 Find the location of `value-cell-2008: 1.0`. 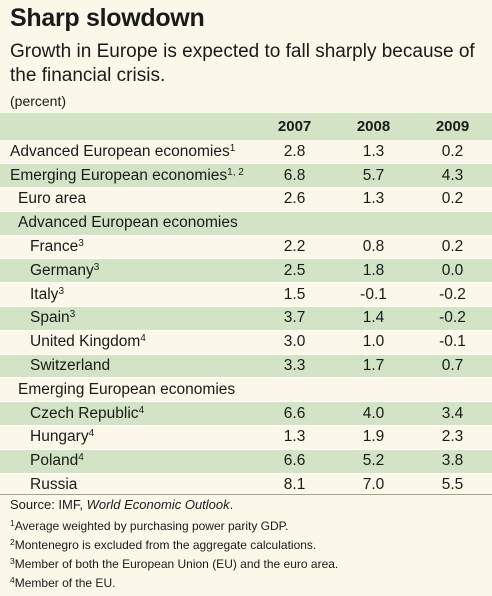

value-cell-2008: 1.0 is located at coordinates (374, 342).